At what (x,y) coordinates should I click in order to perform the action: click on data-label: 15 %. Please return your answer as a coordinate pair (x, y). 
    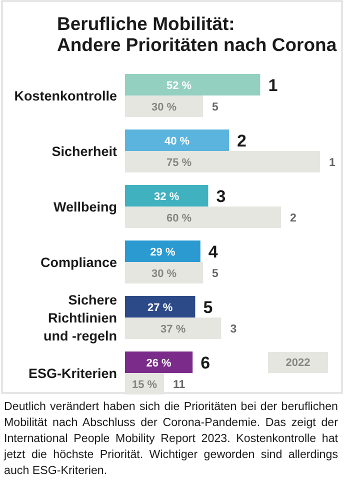
    Looking at the image, I should click on (145, 384).